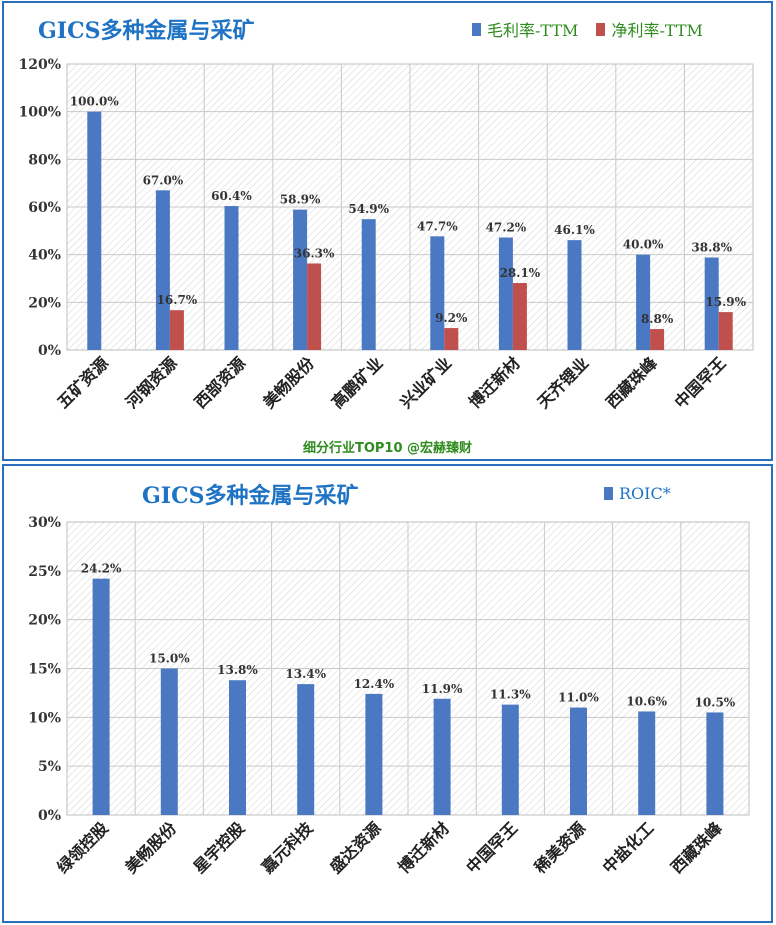 The height and width of the screenshot is (925, 776). What do you see at coordinates (696, 847) in the screenshot?
I see `x-tick-label: 西藏珠峰` at bounding box center [696, 847].